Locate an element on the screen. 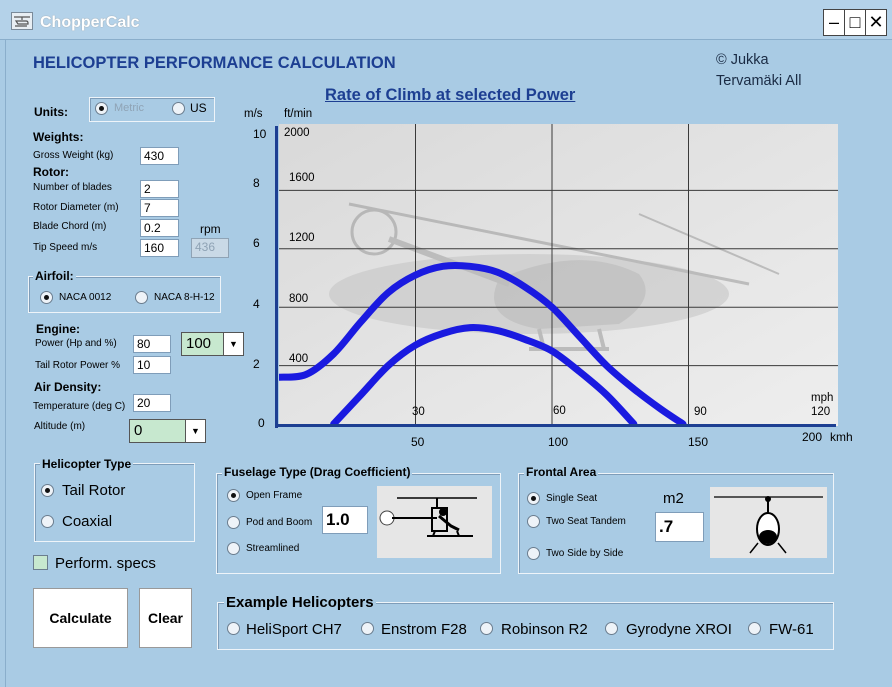 The image size is (892, 687). gross-weight-input: 430 is located at coordinates (159, 156).